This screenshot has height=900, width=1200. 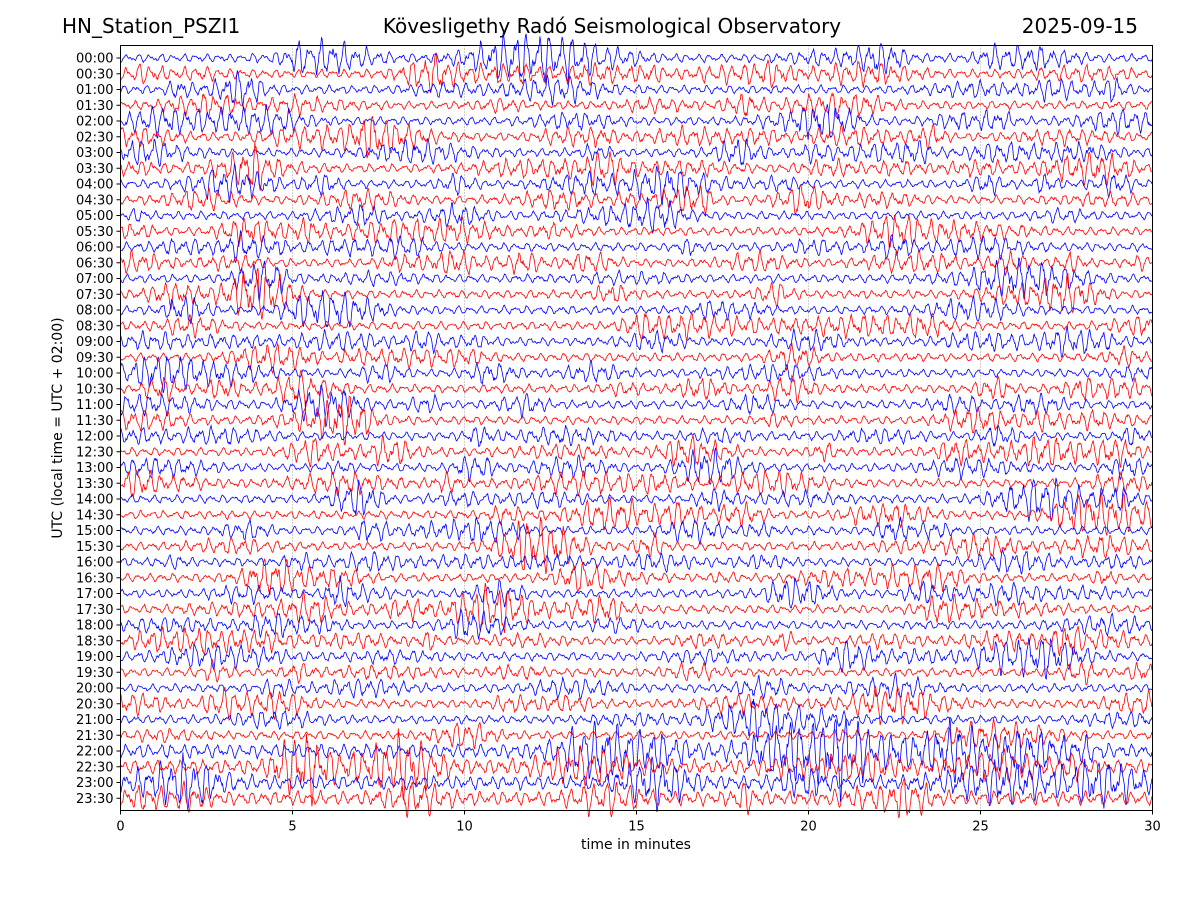 I want to click on y-tick-label: 19:30, so click(x=94, y=673).